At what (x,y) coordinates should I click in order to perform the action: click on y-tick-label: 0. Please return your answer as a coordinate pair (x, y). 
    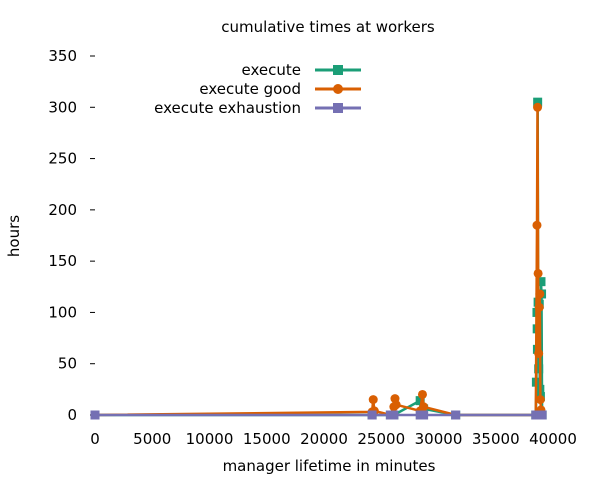
    Looking at the image, I should click on (72, 415).